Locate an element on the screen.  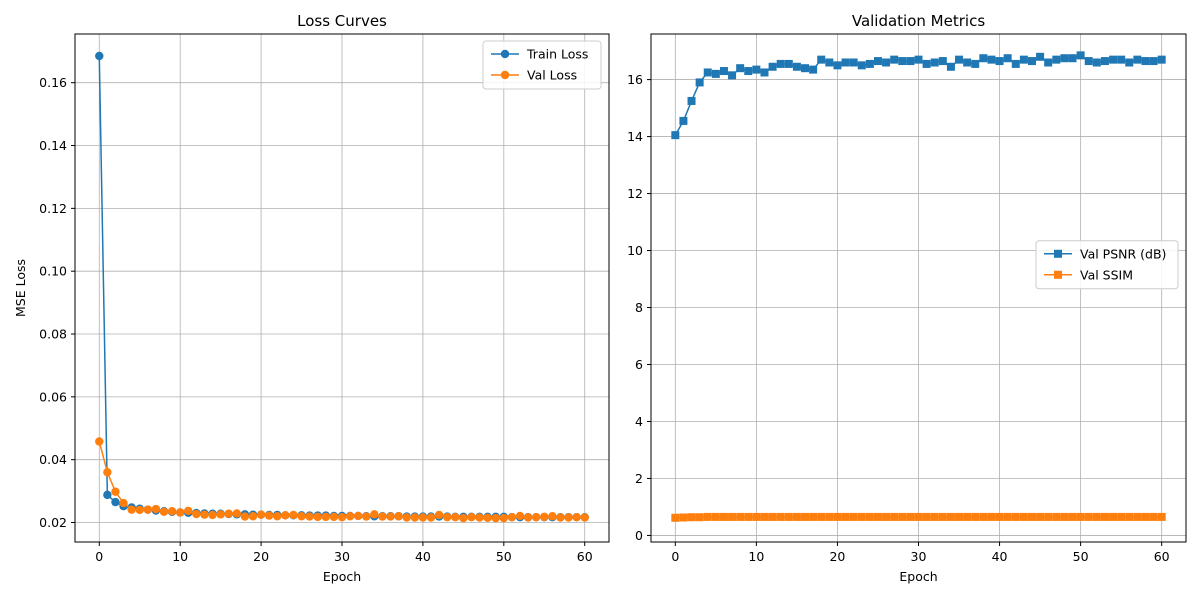
x-tick-label: 30 is located at coordinates (342, 556).